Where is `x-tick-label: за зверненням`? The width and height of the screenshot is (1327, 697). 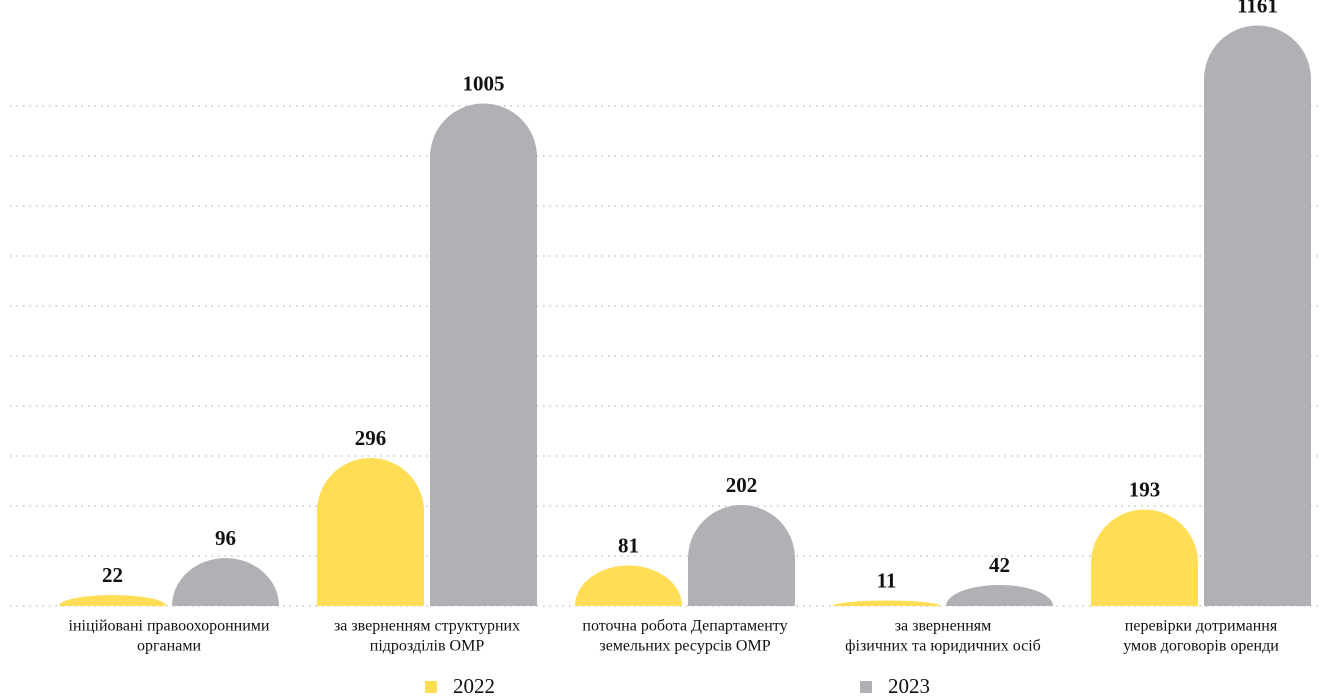
x-tick-label: за зверненням is located at coordinates (943, 626).